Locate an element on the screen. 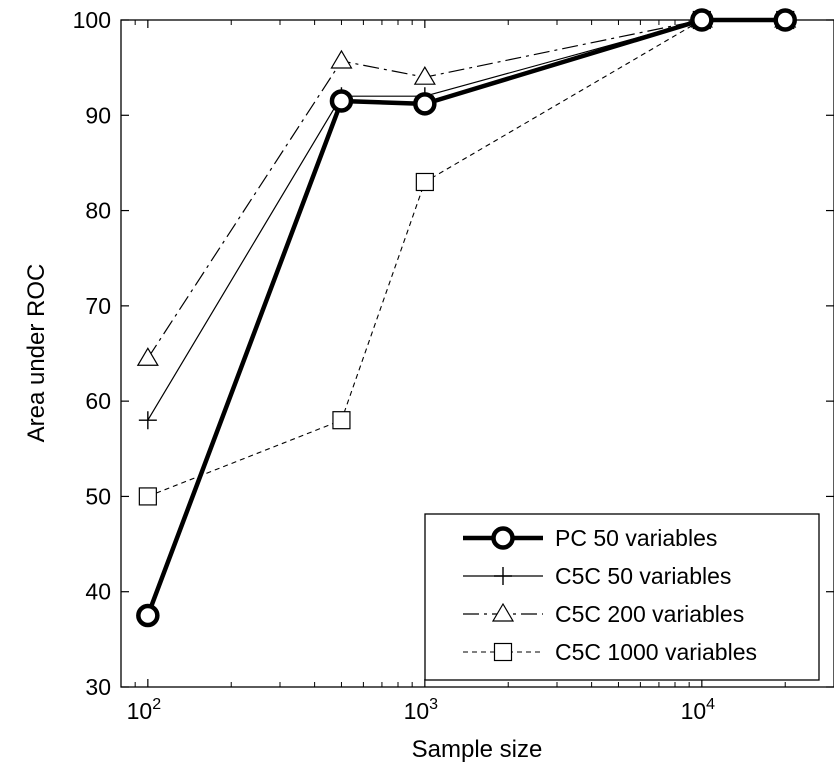 The image size is (834, 767). y-tick-label: 30 is located at coordinates (98, 687).